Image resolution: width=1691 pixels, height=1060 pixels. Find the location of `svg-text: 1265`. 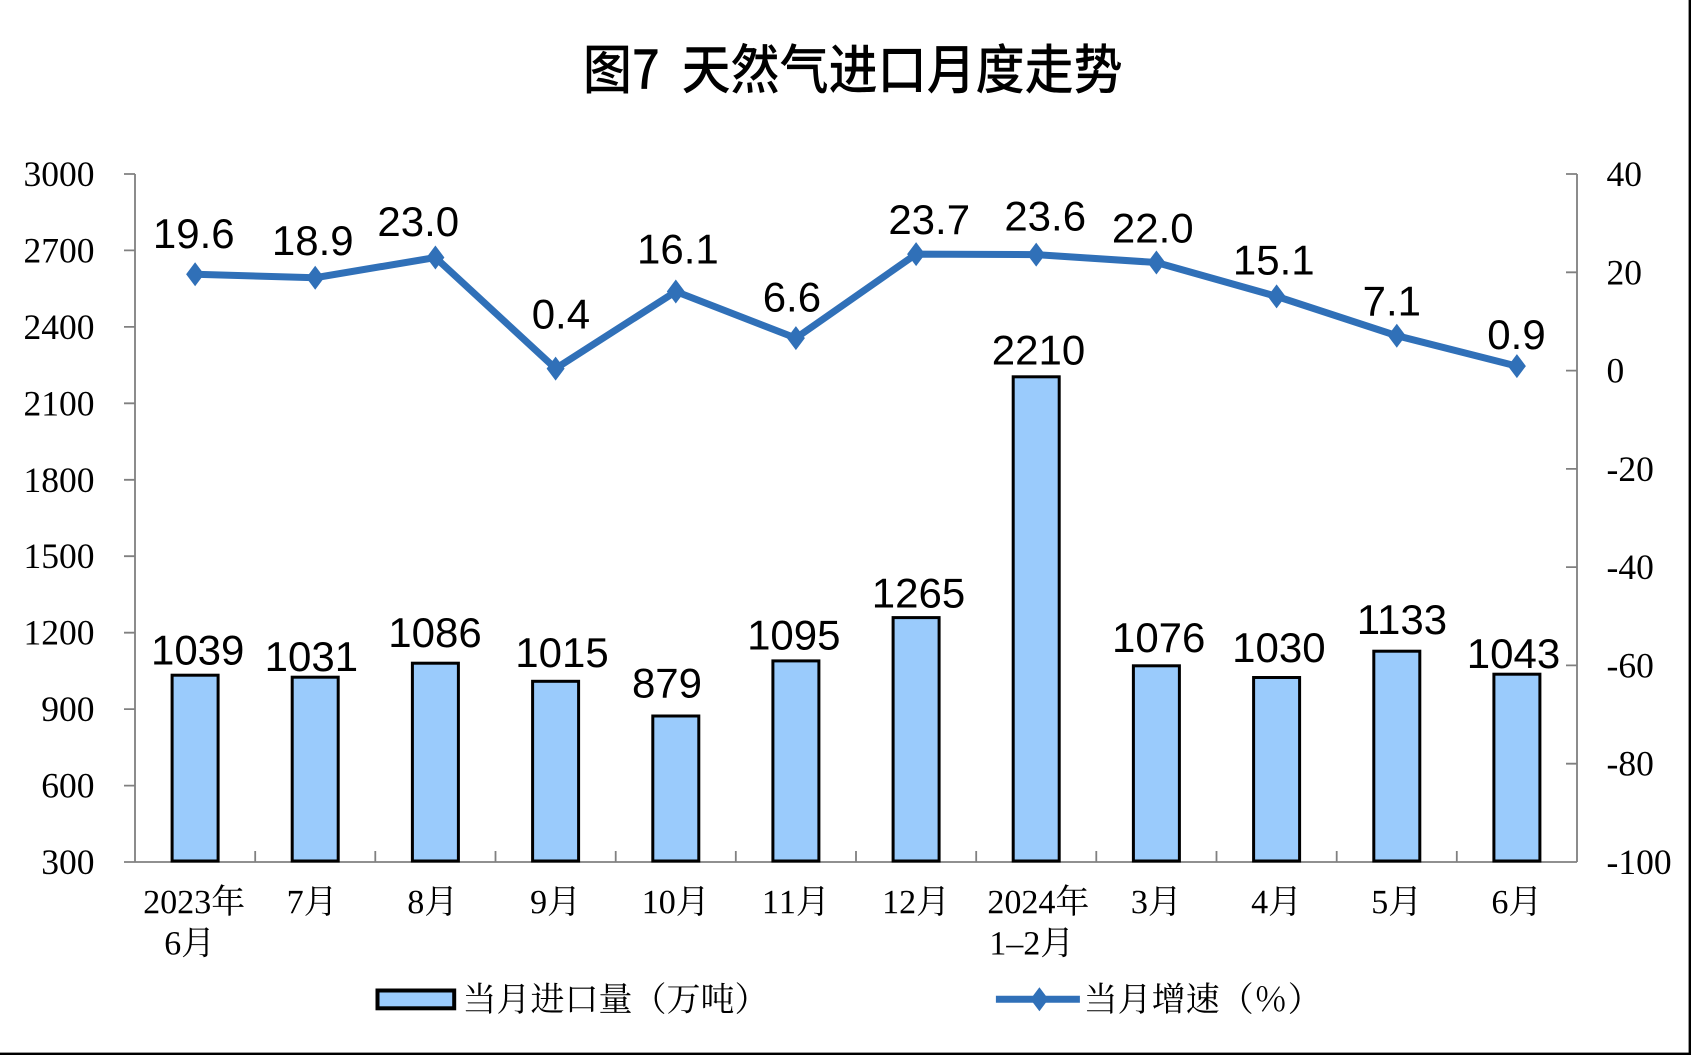

svg-text: 1265 is located at coordinates (918, 593).